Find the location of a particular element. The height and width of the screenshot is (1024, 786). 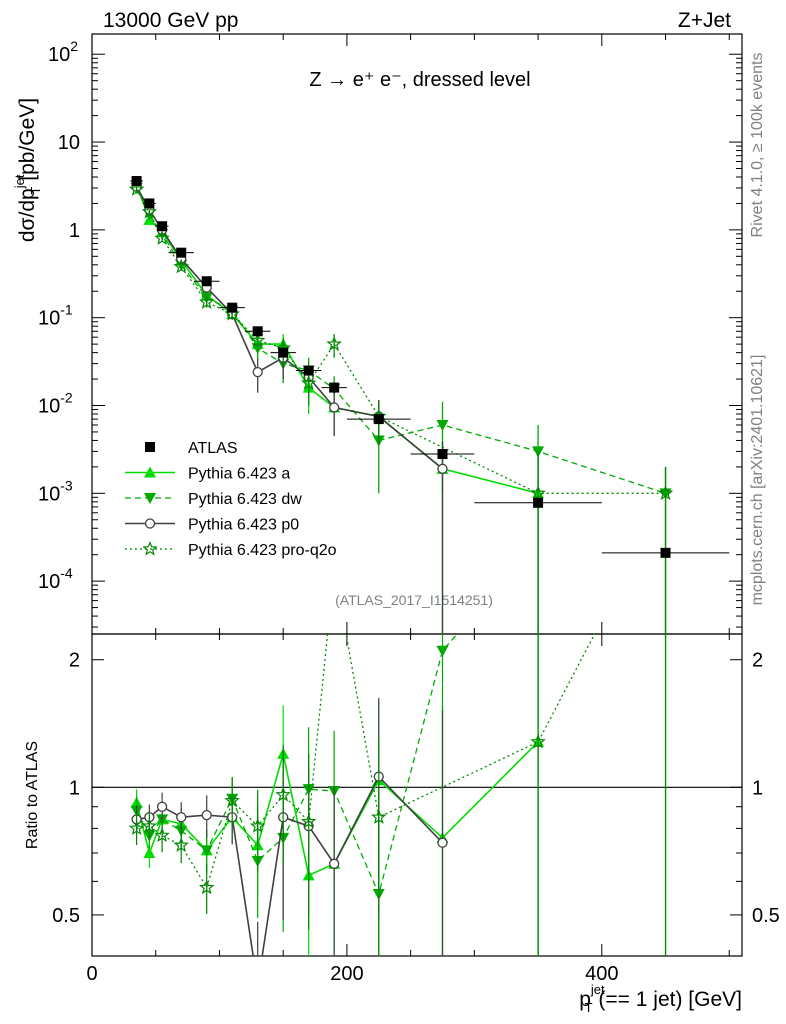

legend-marker-p0 is located at coordinates (150, 523).